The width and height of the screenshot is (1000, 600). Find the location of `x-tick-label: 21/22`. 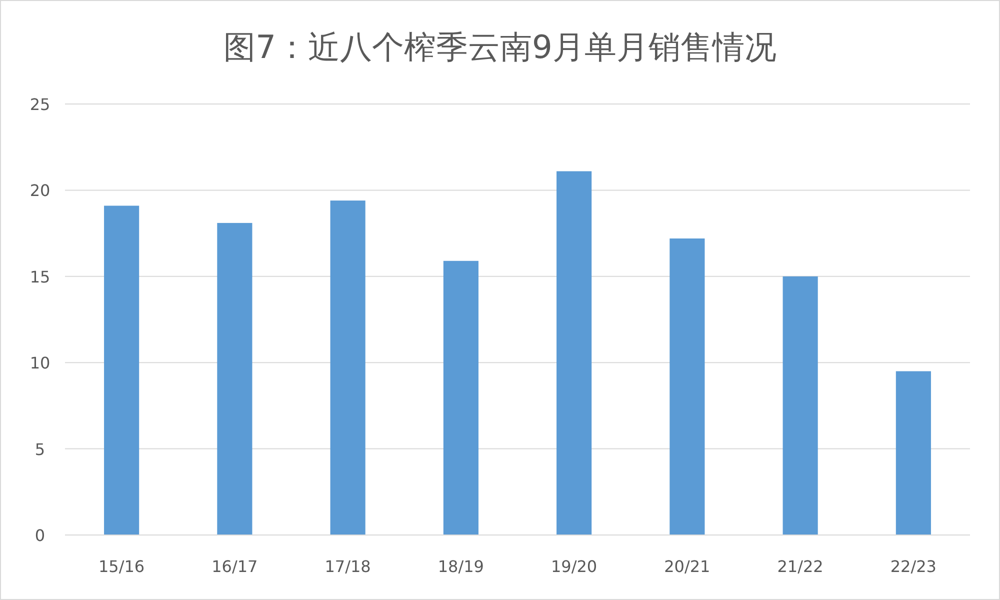

x-tick-label: 21/22 is located at coordinates (800, 566).